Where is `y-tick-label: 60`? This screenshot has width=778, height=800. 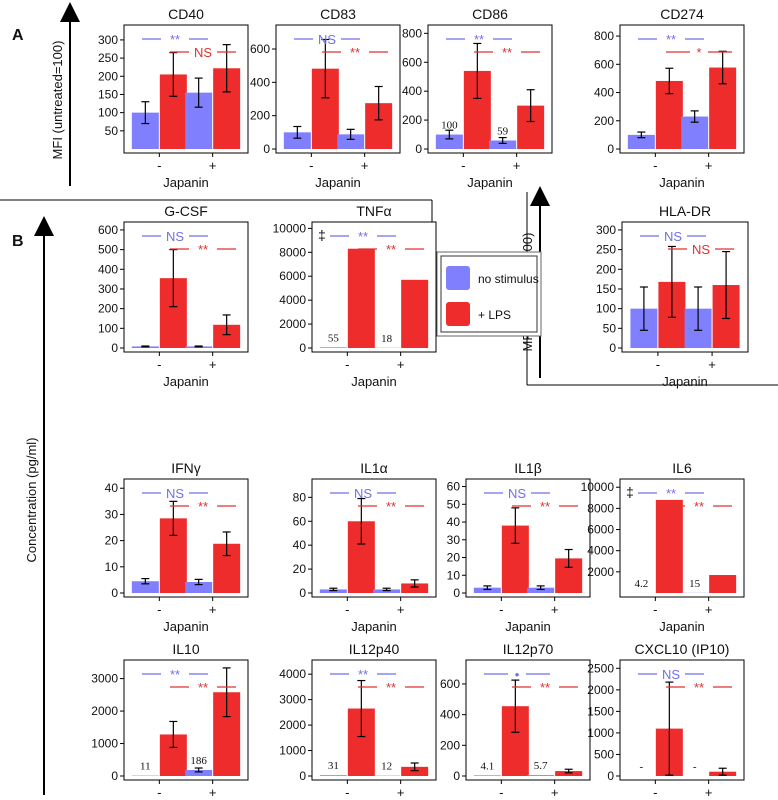
y-tick-label: 60 is located at coordinates (454, 487).